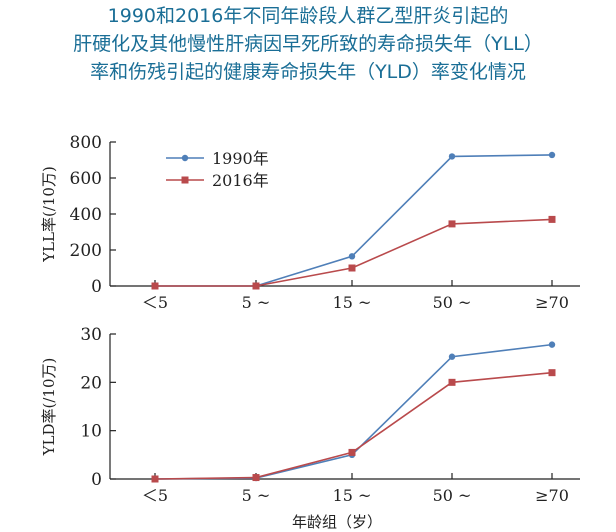 The image size is (616, 532). Describe the element at coordinates (86, 179) in the screenshot. I see `panel1-y-tick-label: 600` at that location.